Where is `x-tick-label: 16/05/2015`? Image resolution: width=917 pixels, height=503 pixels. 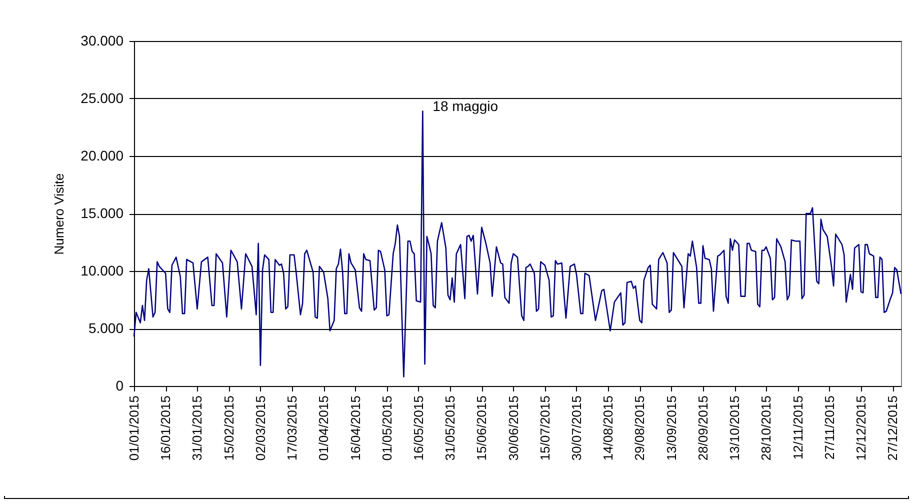 x-tick-label: 16/05/2015 is located at coordinates (418, 428).